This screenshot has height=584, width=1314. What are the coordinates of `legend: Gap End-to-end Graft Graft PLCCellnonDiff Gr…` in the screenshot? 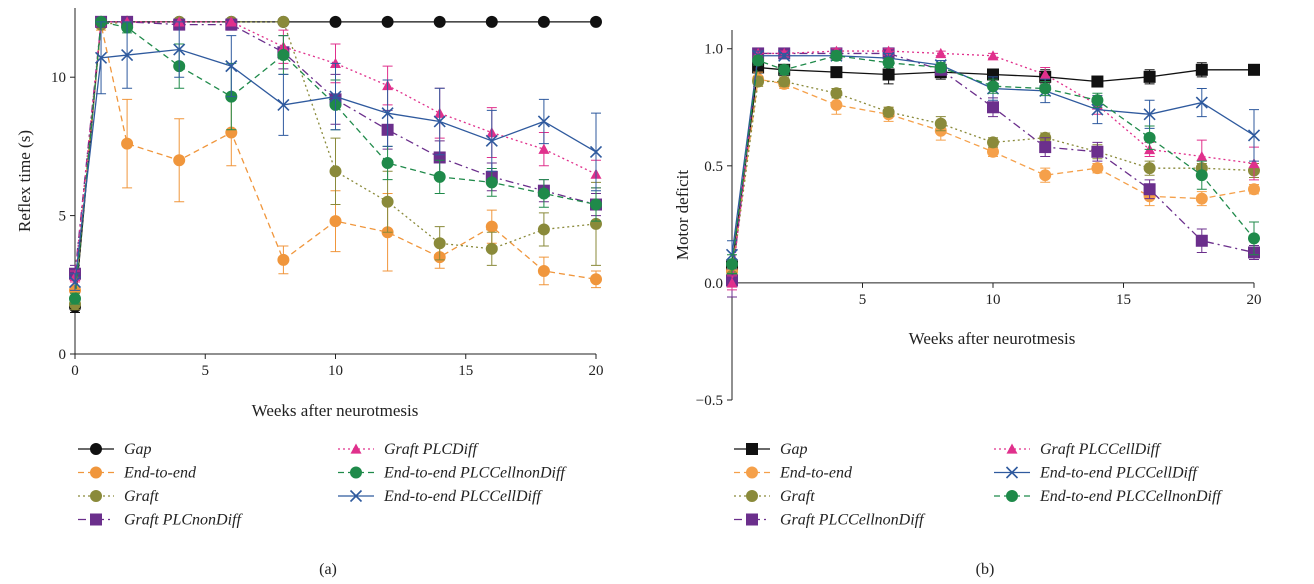 It's located at (978, 485).